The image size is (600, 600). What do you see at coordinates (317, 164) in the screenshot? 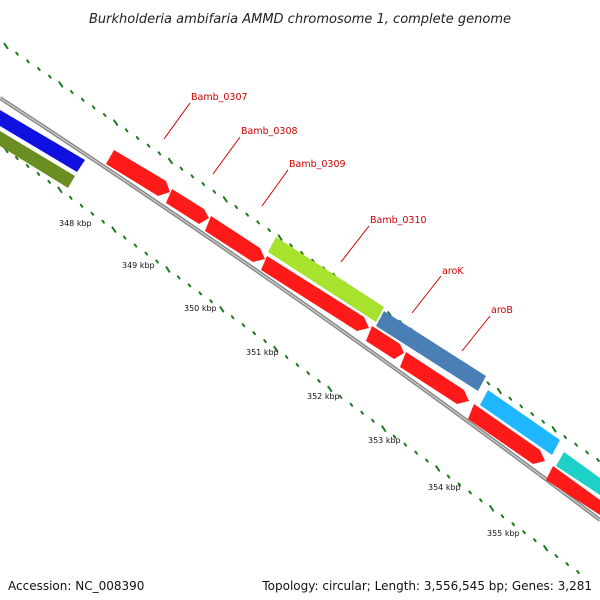
I see `gene-label: Bamb_0309` at bounding box center [317, 164].